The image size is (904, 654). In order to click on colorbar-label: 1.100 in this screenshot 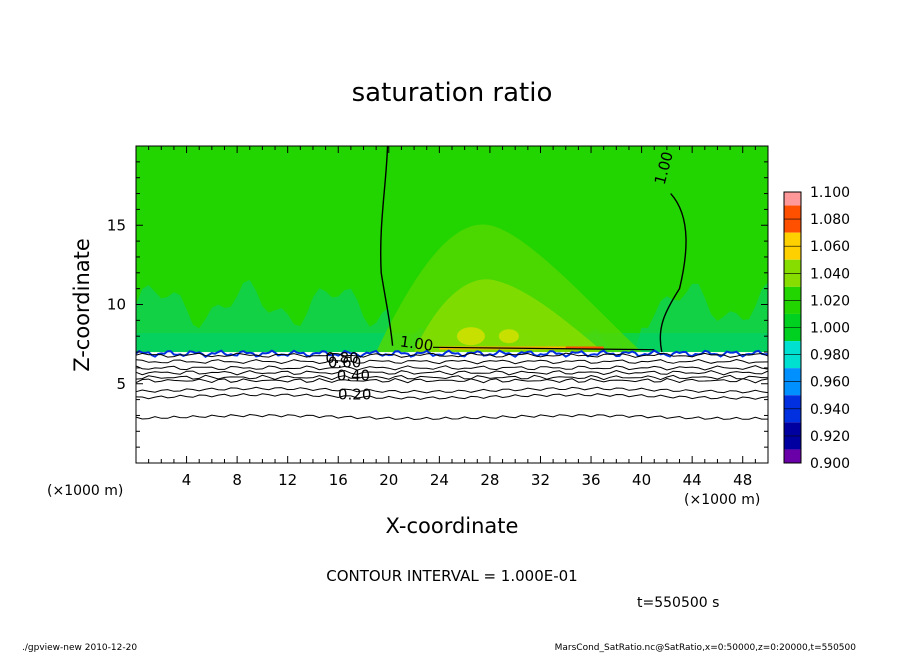, I will do `click(830, 193)`.